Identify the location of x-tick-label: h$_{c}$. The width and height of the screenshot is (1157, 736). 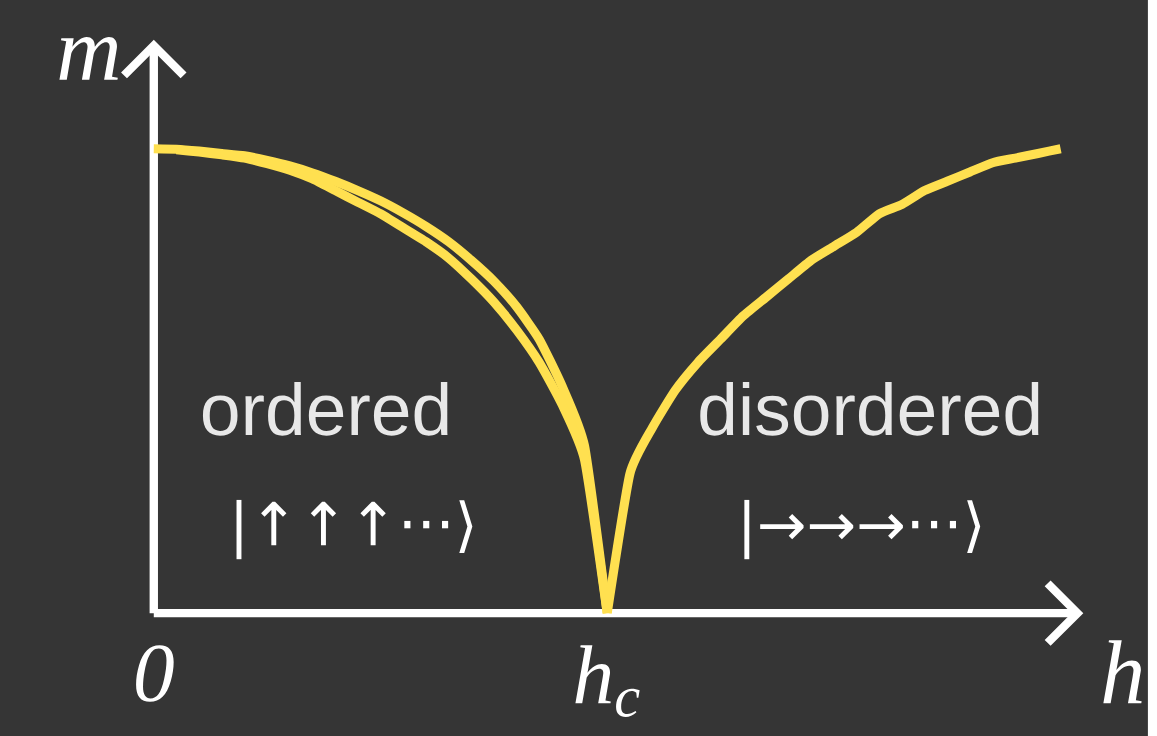
(607, 681).